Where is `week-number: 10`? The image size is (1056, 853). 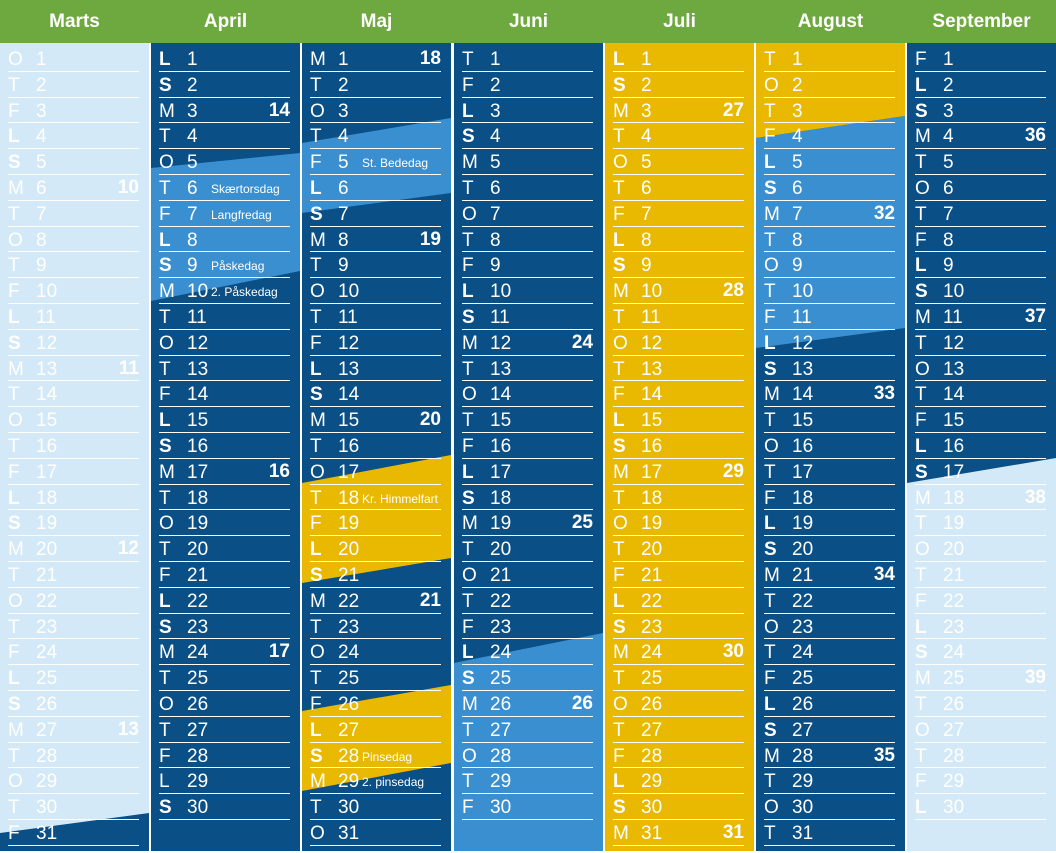 week-number: 10 is located at coordinates (128, 187).